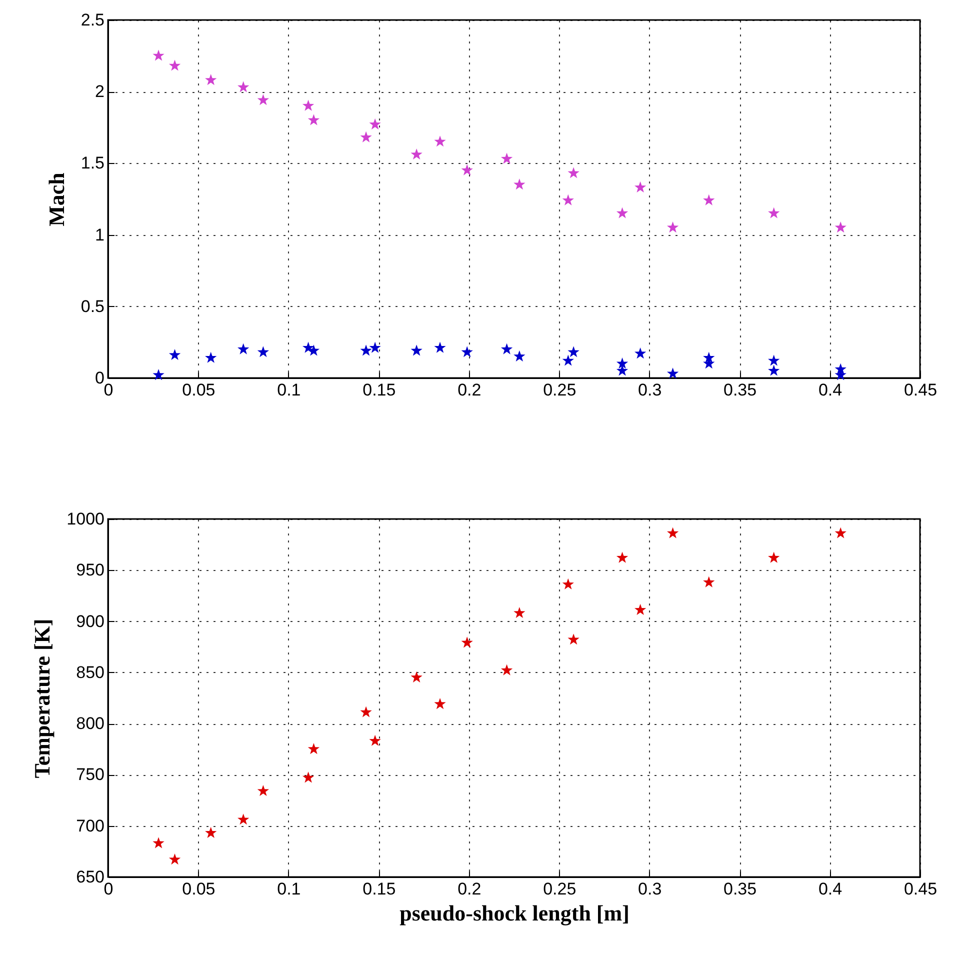  Describe the element at coordinates (90, 826) in the screenshot. I see `y-tick-label: 700` at that location.